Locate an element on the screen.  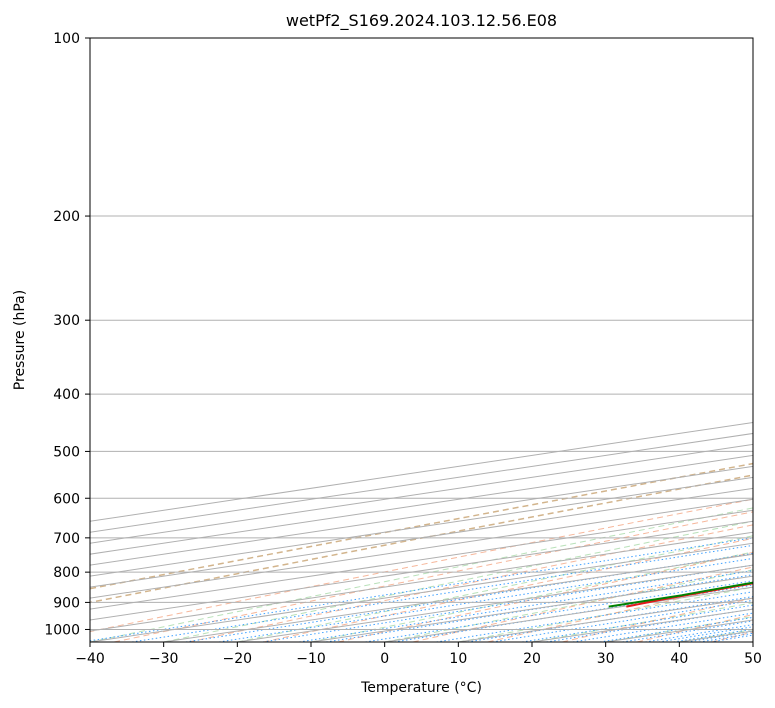
y-tick-label: 600 is located at coordinates (66, 499).